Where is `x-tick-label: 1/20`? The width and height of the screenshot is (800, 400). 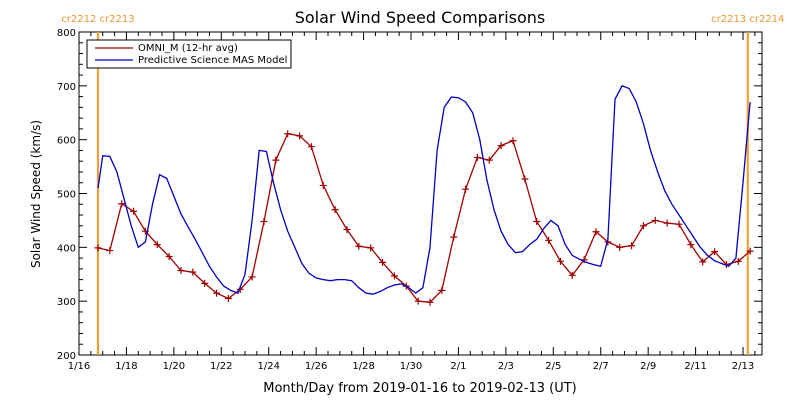 x-tick-label: 1/20 is located at coordinates (174, 366).